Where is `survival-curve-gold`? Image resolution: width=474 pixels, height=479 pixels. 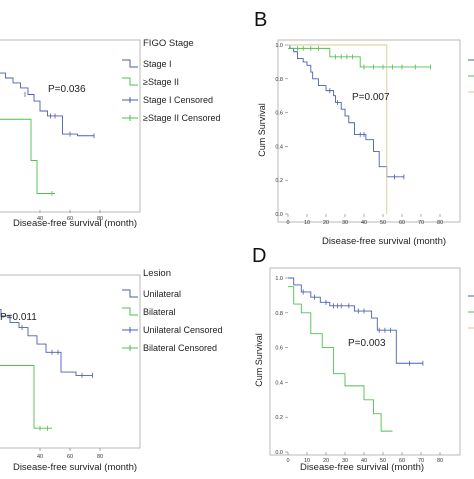
survival-curve-gold is located at coordinates (338, 129).